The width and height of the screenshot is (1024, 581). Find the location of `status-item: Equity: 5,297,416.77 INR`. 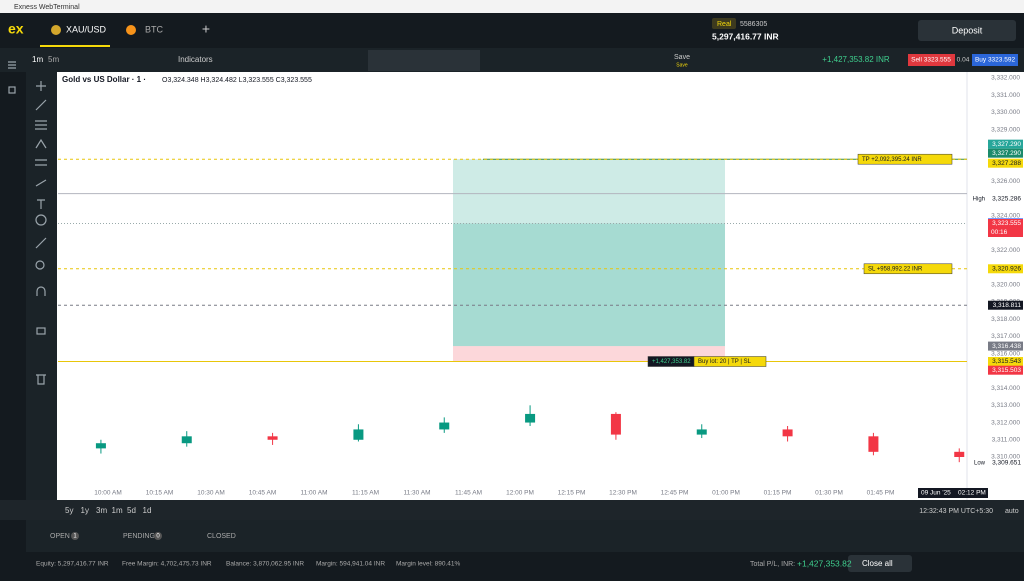

status-item: Equity: 5,297,416.77 INR is located at coordinates (72, 564).